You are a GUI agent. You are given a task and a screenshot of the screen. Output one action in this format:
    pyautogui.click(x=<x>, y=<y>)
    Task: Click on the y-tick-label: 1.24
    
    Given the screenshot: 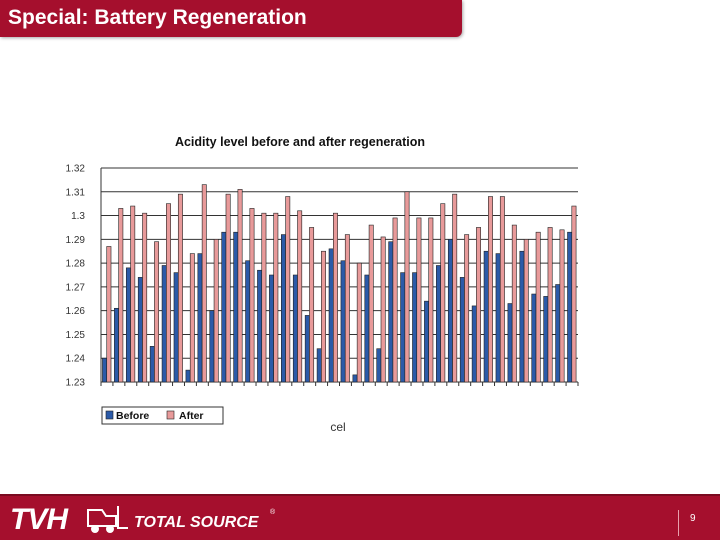 What is the action you would take?
    pyautogui.click(x=76, y=359)
    